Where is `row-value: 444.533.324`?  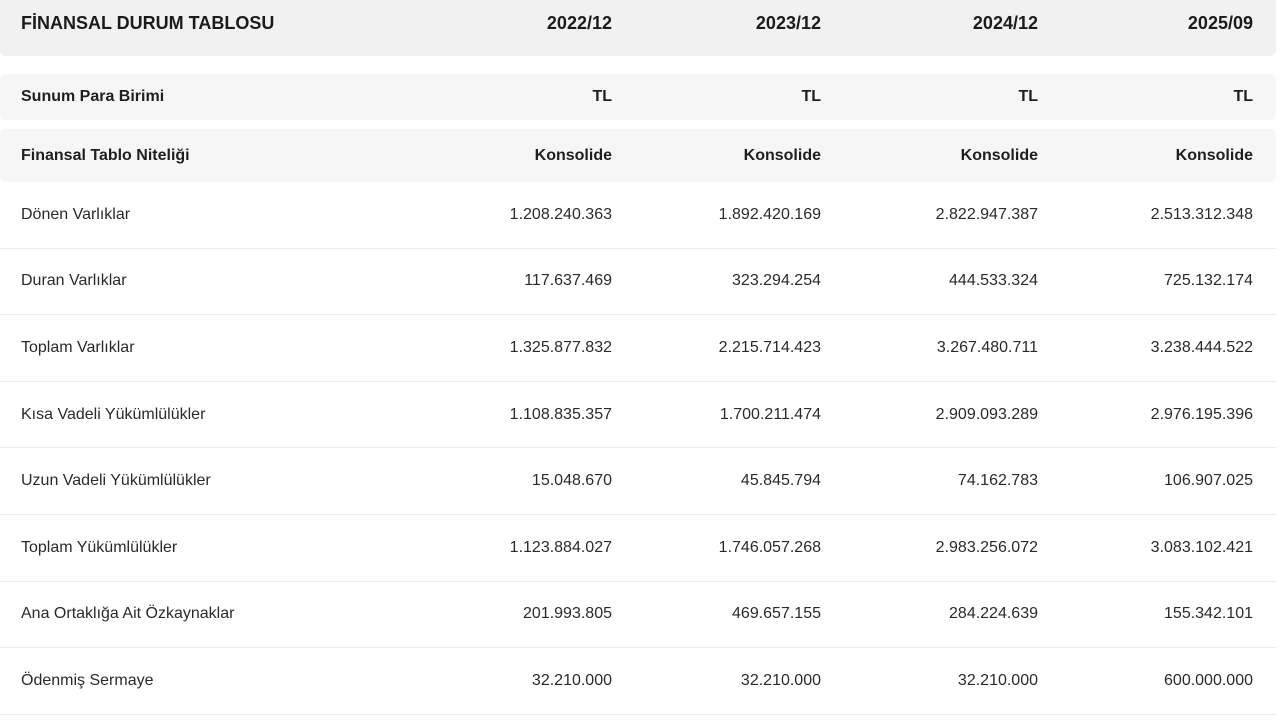
row-value: 444.533.324 is located at coordinates (993, 281).